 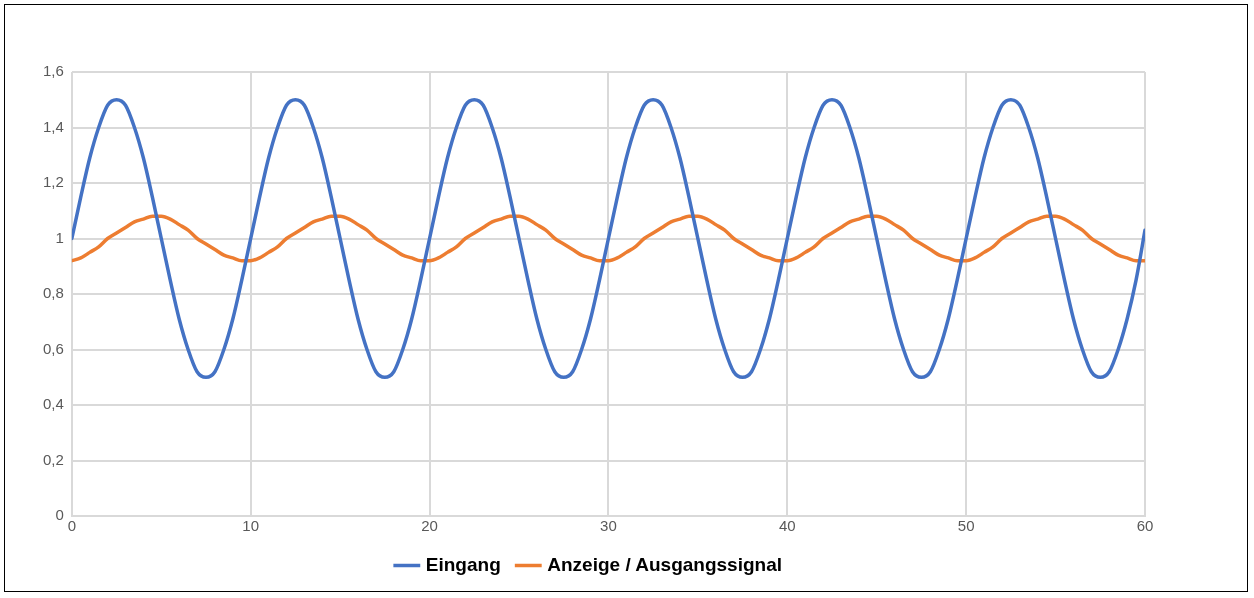 I want to click on x-tick-label: 10, so click(x=251, y=526).